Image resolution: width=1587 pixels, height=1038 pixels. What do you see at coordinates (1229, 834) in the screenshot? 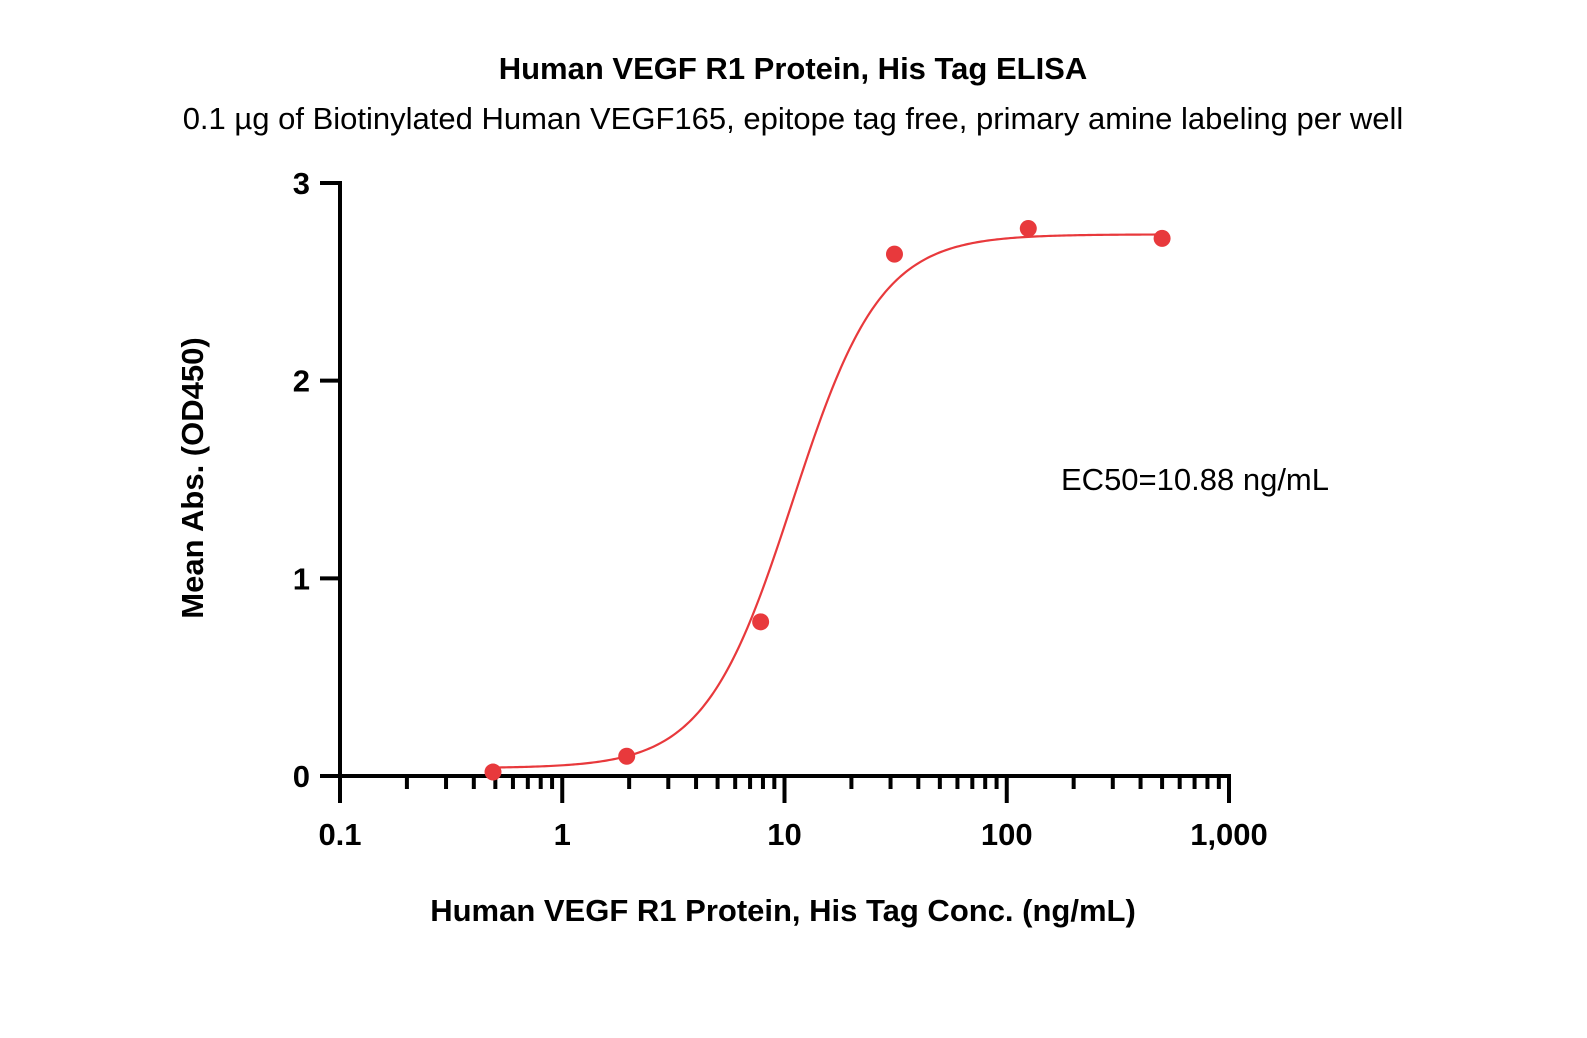
I see `x-tick-label: 1,000` at bounding box center [1229, 834].